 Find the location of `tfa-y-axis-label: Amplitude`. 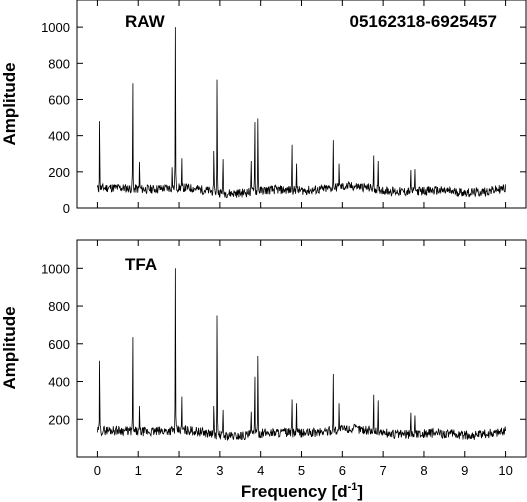

tfa-y-axis-label: Amplitude is located at coordinates (9, 347).